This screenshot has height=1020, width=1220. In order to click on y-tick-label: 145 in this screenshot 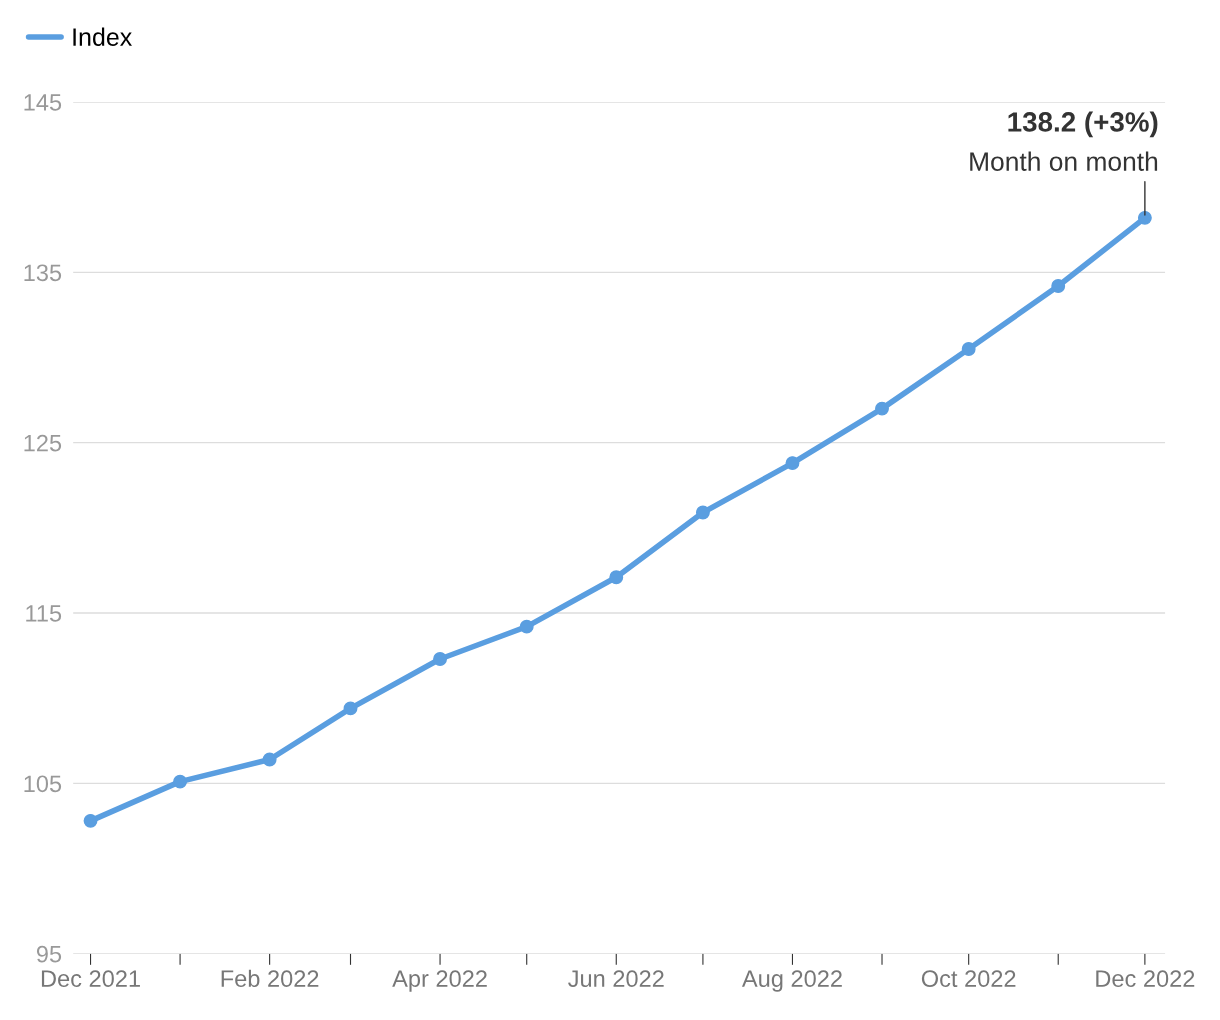, I will do `click(43, 102)`.